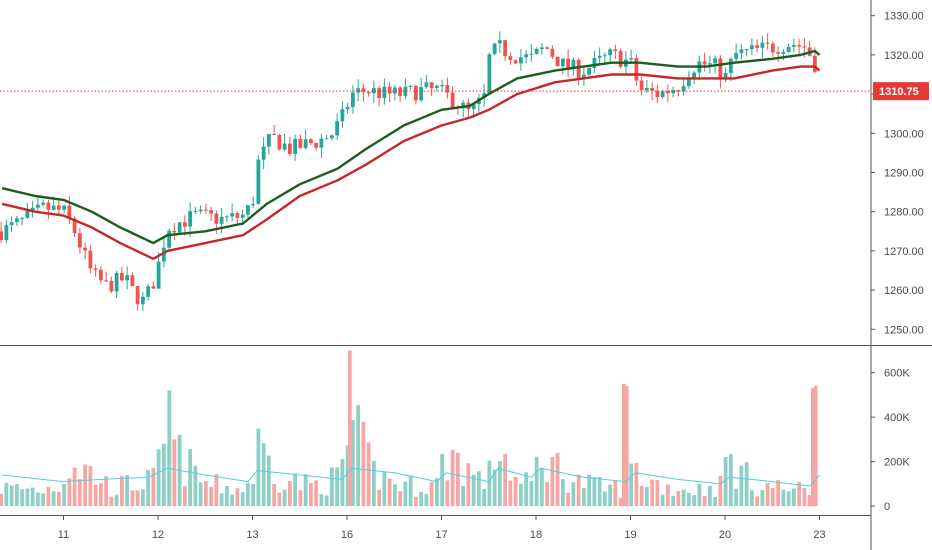 The height and width of the screenshot is (550, 932). What do you see at coordinates (442, 528) in the screenshot?
I see `time-axis-ticks: 11 12 13 16 17 18 19 20 23` at bounding box center [442, 528].